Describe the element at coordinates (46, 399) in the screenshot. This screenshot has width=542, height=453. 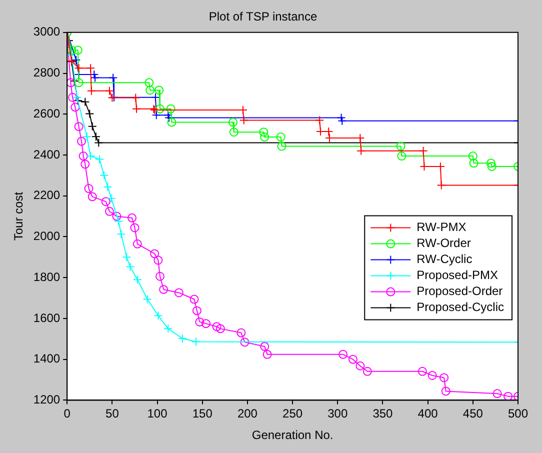
I see `y-tick-label: 1200` at that location.